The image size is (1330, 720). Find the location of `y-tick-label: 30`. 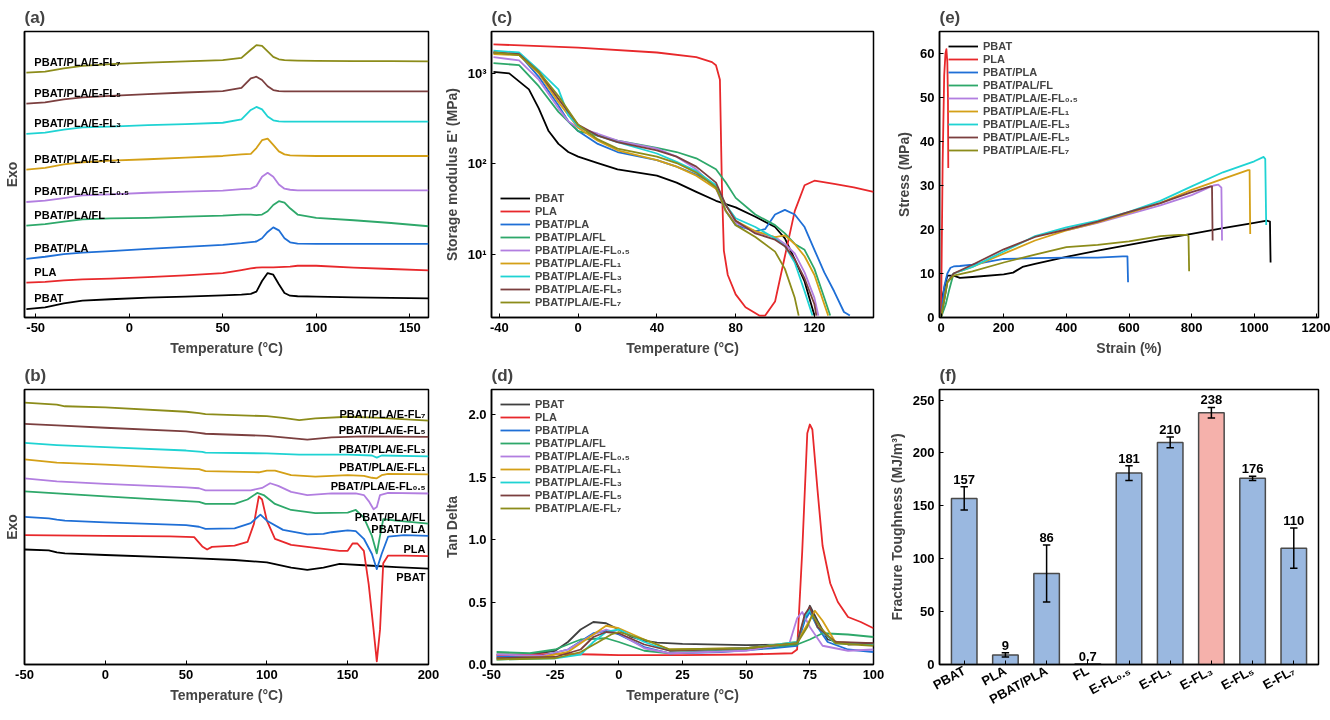

y-tick-label: 30 is located at coordinates (927, 185).